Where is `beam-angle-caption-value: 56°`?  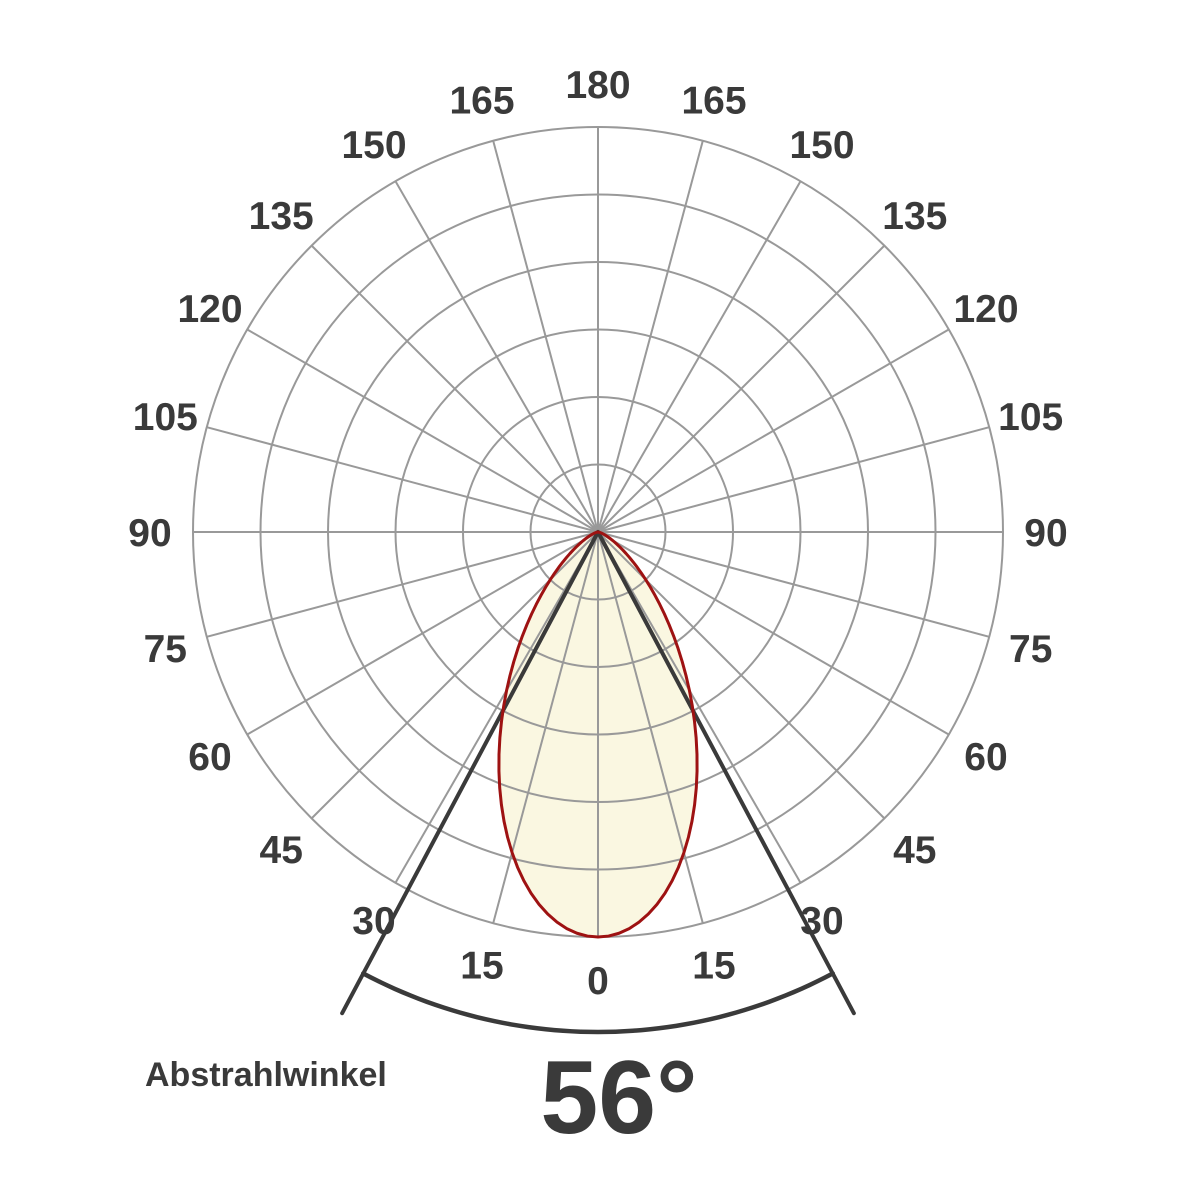
beam-angle-caption-value: 56° is located at coordinates (619, 1098).